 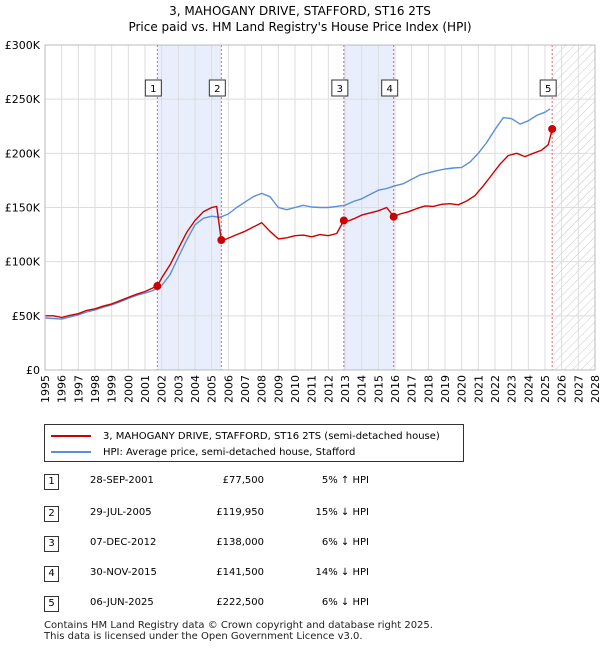 I want to click on sale-number-label: 2, so click(x=217, y=89).